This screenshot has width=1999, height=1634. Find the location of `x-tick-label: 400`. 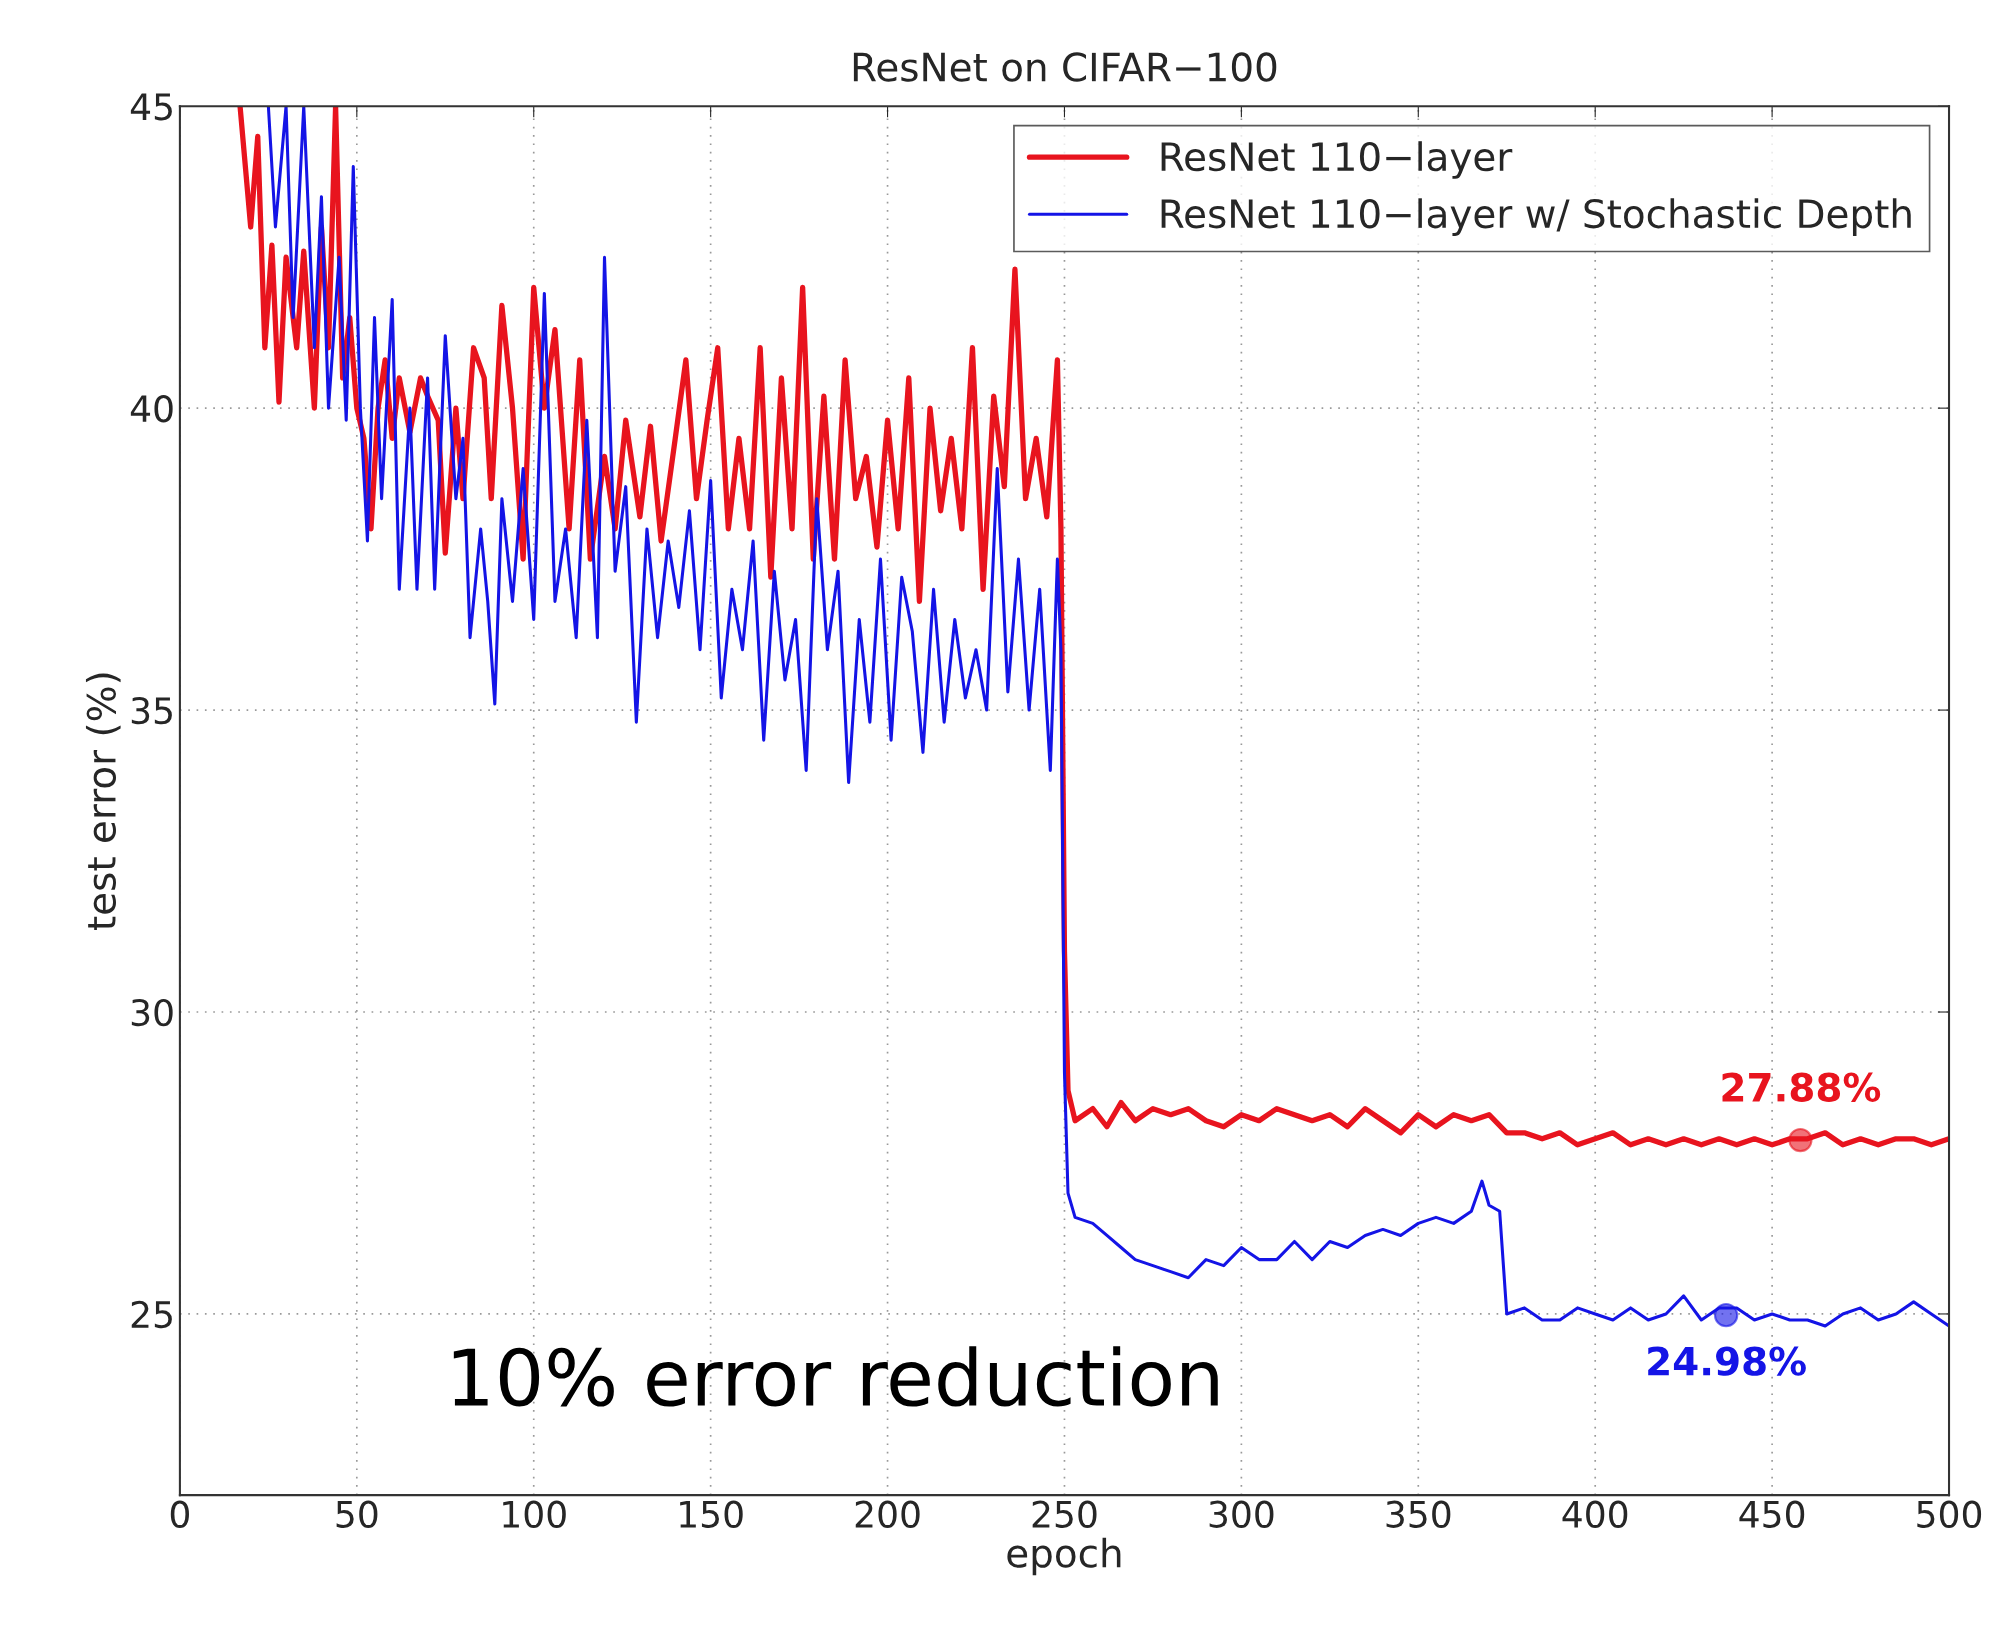

x-tick-label: 400 is located at coordinates (1595, 1514).